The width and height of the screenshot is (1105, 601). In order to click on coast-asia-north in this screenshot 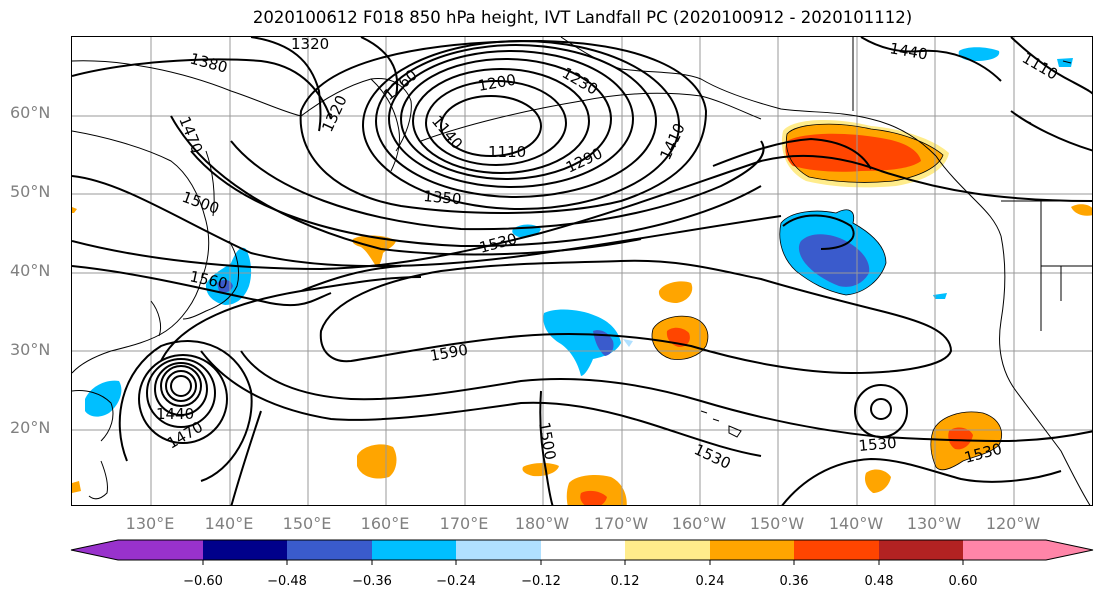, I will do `click(242, 106)`.